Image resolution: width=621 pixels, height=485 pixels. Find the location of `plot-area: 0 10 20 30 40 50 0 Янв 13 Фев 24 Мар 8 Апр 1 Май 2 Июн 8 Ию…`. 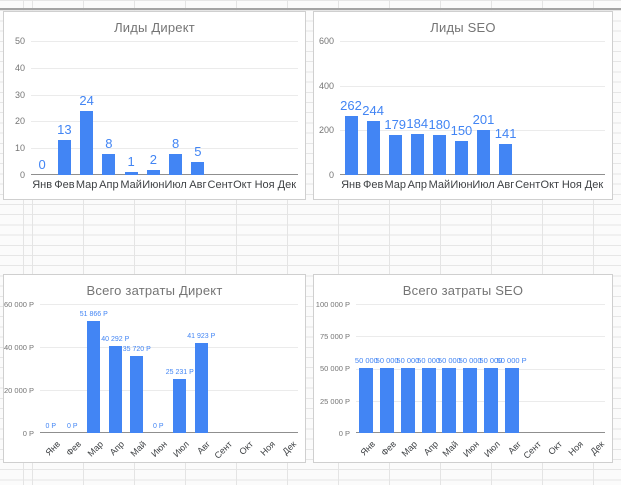

plot-area: 0 10 20 30 40 50 0 Янв 13 Фев 24 Мар 8 Апр 1 Май 2 Июн 8 Ию… is located at coordinates (156, 113).